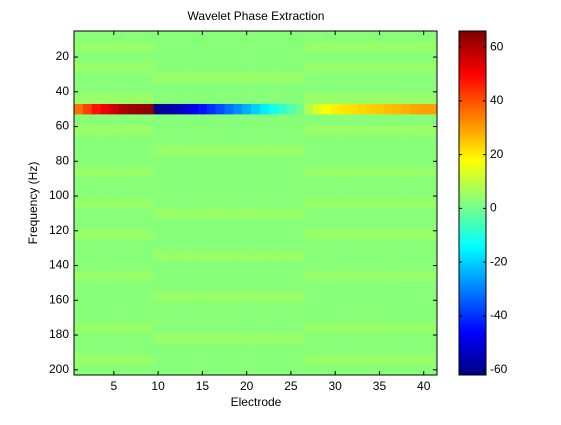 The height and width of the screenshot is (425, 561). Describe the element at coordinates (336, 386) in the screenshot. I see `x-tick-label: 30` at that location.